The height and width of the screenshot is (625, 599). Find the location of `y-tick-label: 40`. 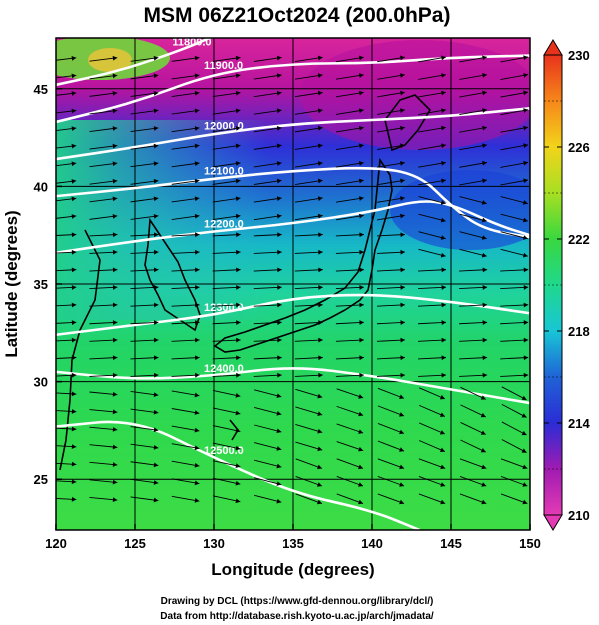

y-tick-label: 40 is located at coordinates (41, 186).